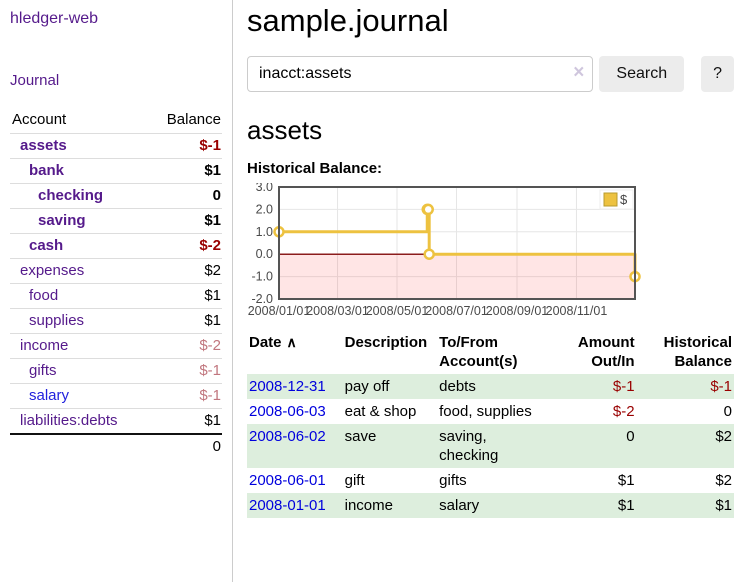 This screenshot has width=742, height=582. Describe the element at coordinates (478, 352) in the screenshot. I see `column-header-accounts: To/From Account(s)` at that location.